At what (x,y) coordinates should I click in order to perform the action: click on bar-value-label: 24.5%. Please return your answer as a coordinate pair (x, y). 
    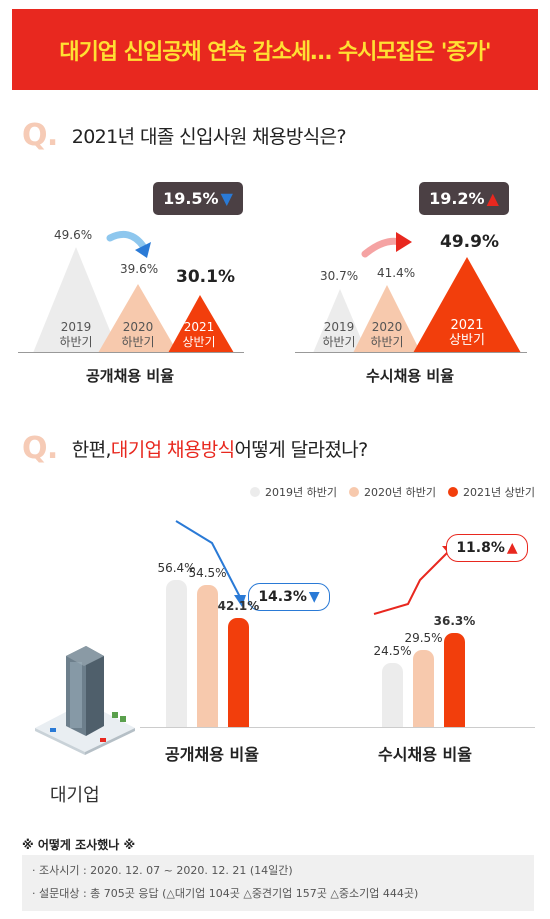
    Looking at the image, I should click on (392, 651).